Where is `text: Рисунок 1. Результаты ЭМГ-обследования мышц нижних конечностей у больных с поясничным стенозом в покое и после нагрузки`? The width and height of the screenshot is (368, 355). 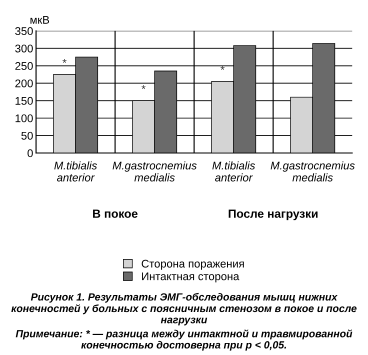 text: Рисунок 1. Результаты ЭМГ-обследования мышц нижних конечностей у больных с поясничным стенозом в покое и после нагрузки is located at coordinates (184, 309).